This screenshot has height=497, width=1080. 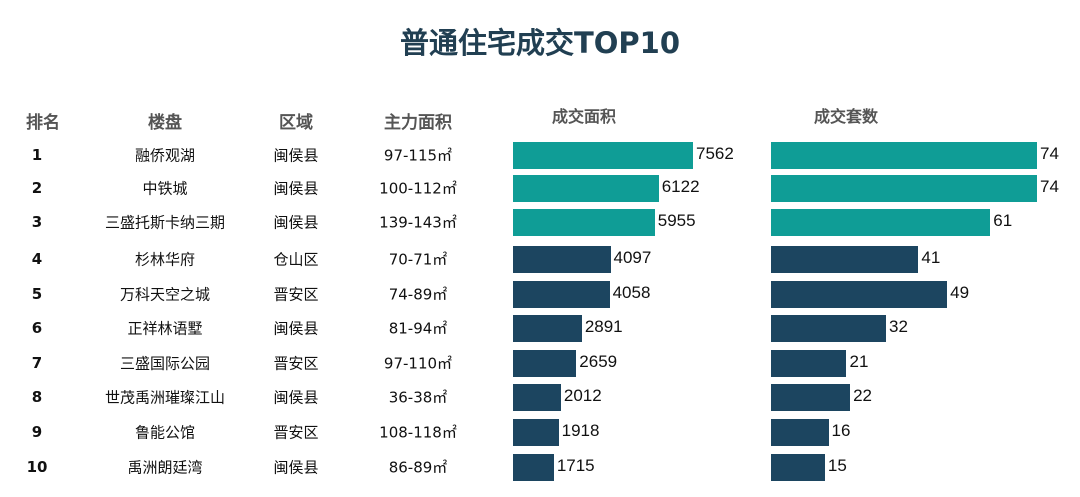 I want to click on header-district: 区域, so click(x=296, y=123).